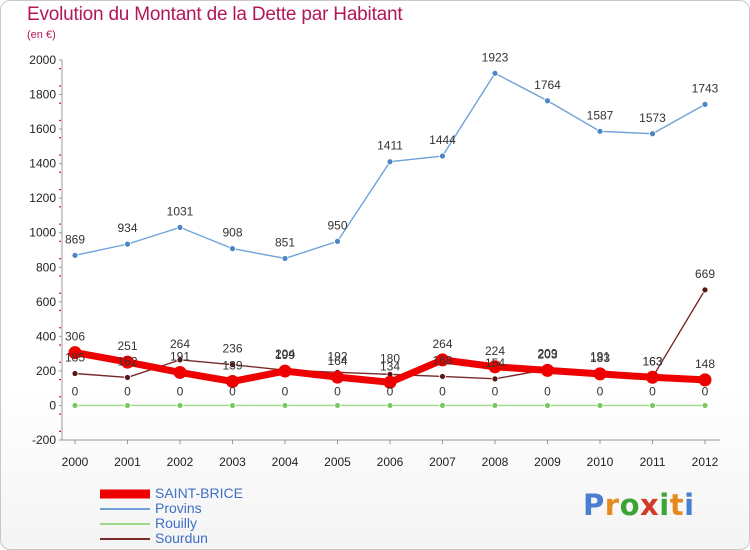 This screenshot has height=550, width=750. Describe the element at coordinates (41, 35) in the screenshot. I see `chart-subtitle: (en €)` at that location.